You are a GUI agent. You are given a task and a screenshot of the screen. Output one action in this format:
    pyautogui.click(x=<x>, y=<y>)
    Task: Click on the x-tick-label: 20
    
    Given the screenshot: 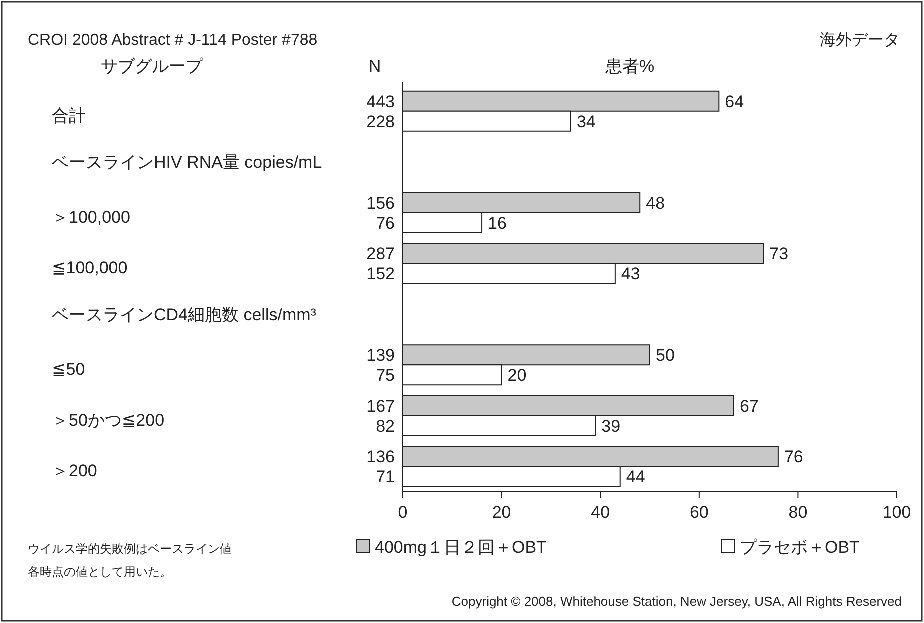 What is the action you would take?
    pyautogui.click(x=502, y=512)
    